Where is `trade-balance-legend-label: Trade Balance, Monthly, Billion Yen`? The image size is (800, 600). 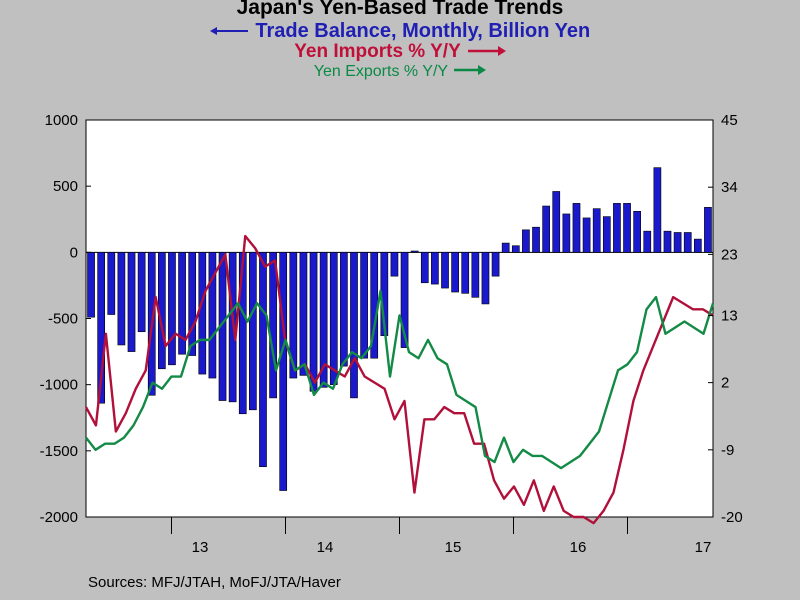 trade-balance-legend-label: Trade Balance, Monthly, Billion Yen is located at coordinates (423, 31).